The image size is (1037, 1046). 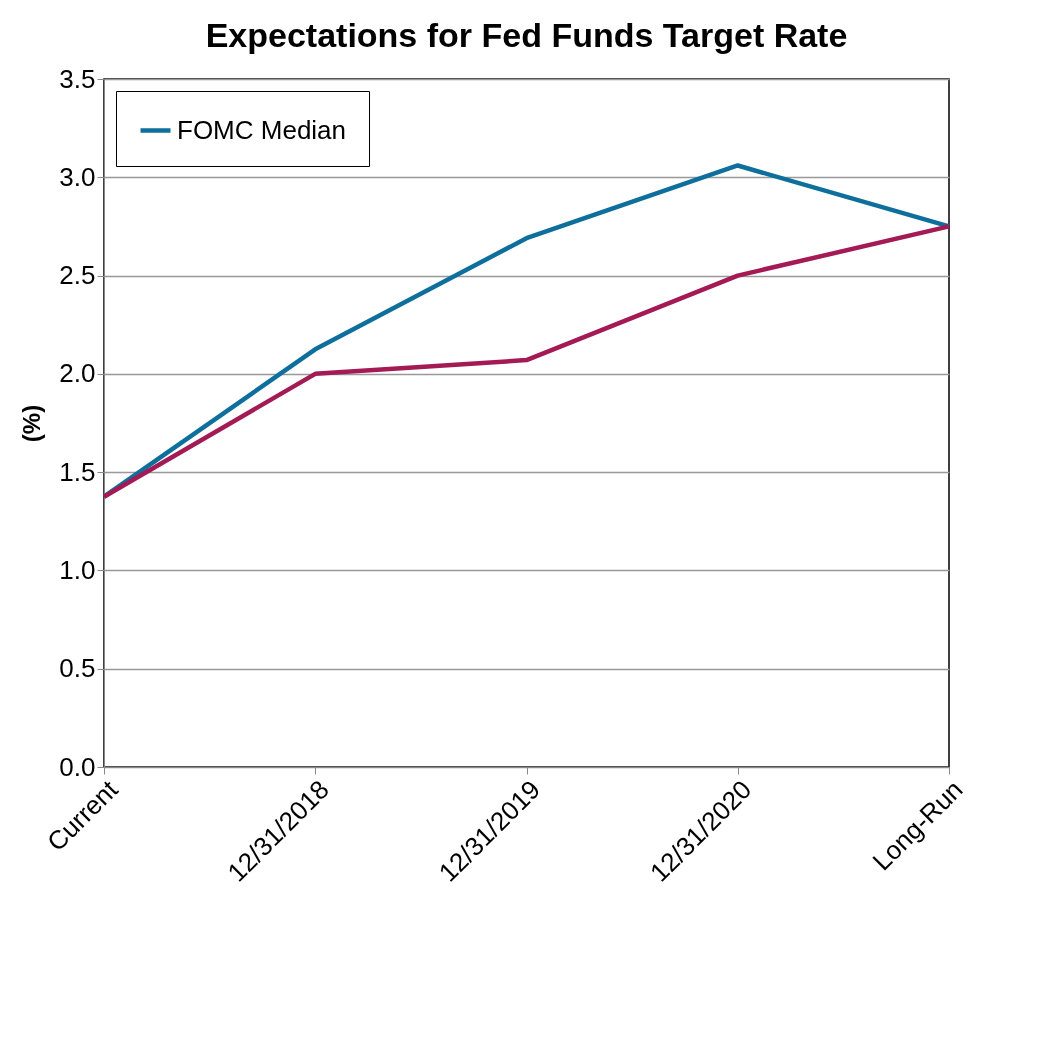 I want to click on y-tick-label: 0.5, so click(x=77, y=668).